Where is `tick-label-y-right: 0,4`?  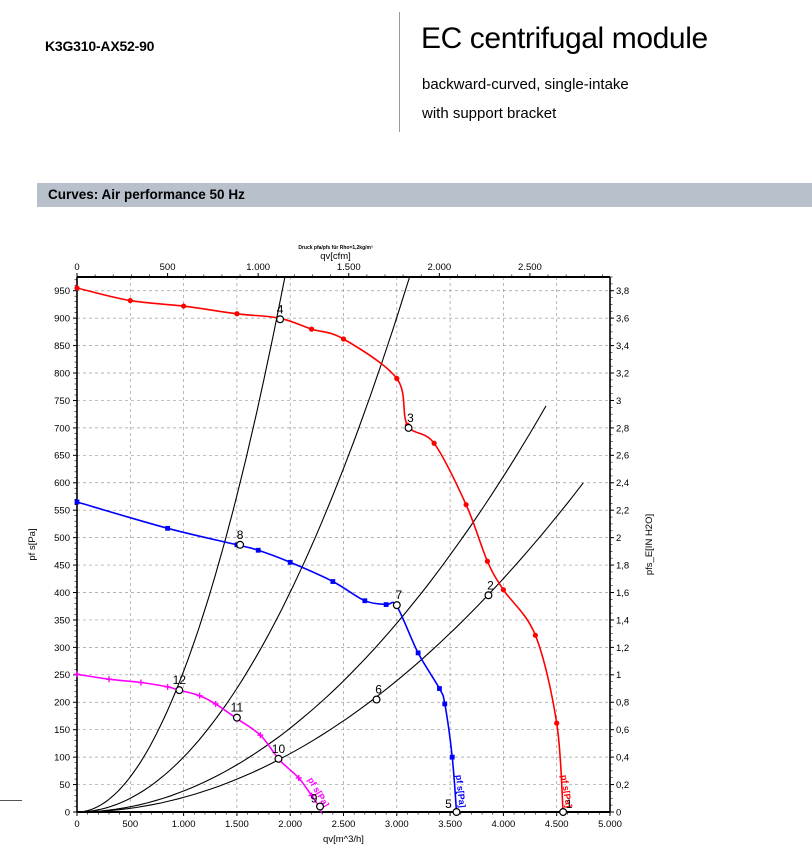
tick-label-y-right: 0,4 is located at coordinates (622, 758).